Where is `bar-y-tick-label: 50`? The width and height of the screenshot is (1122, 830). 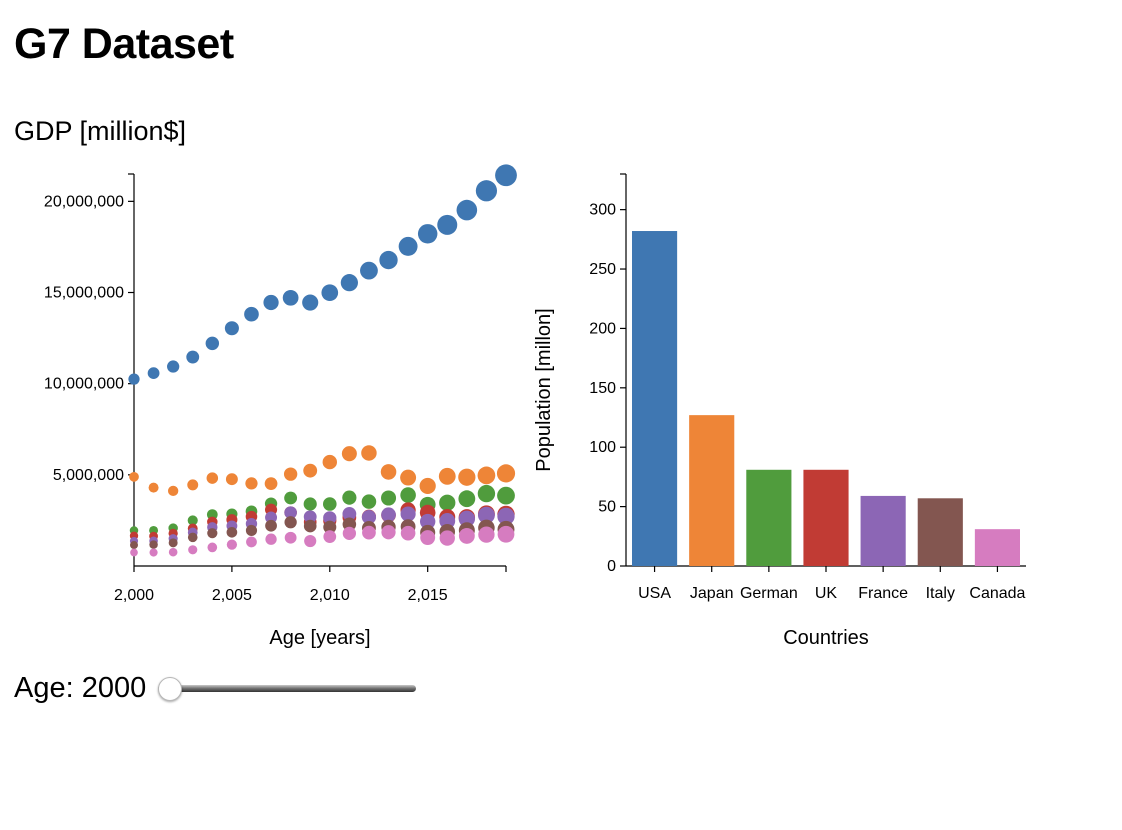
bar-y-tick-label: 50 is located at coordinates (607, 507).